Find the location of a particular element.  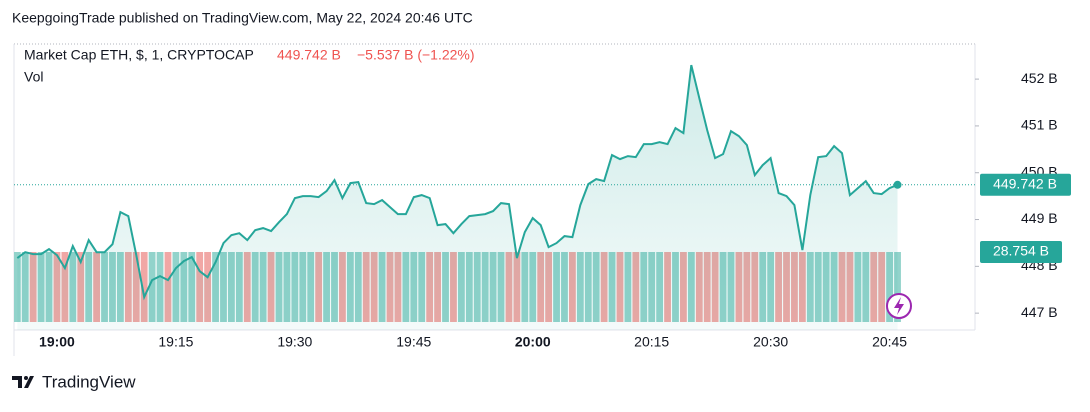

x-tick-label: 19:00 is located at coordinates (57, 342).